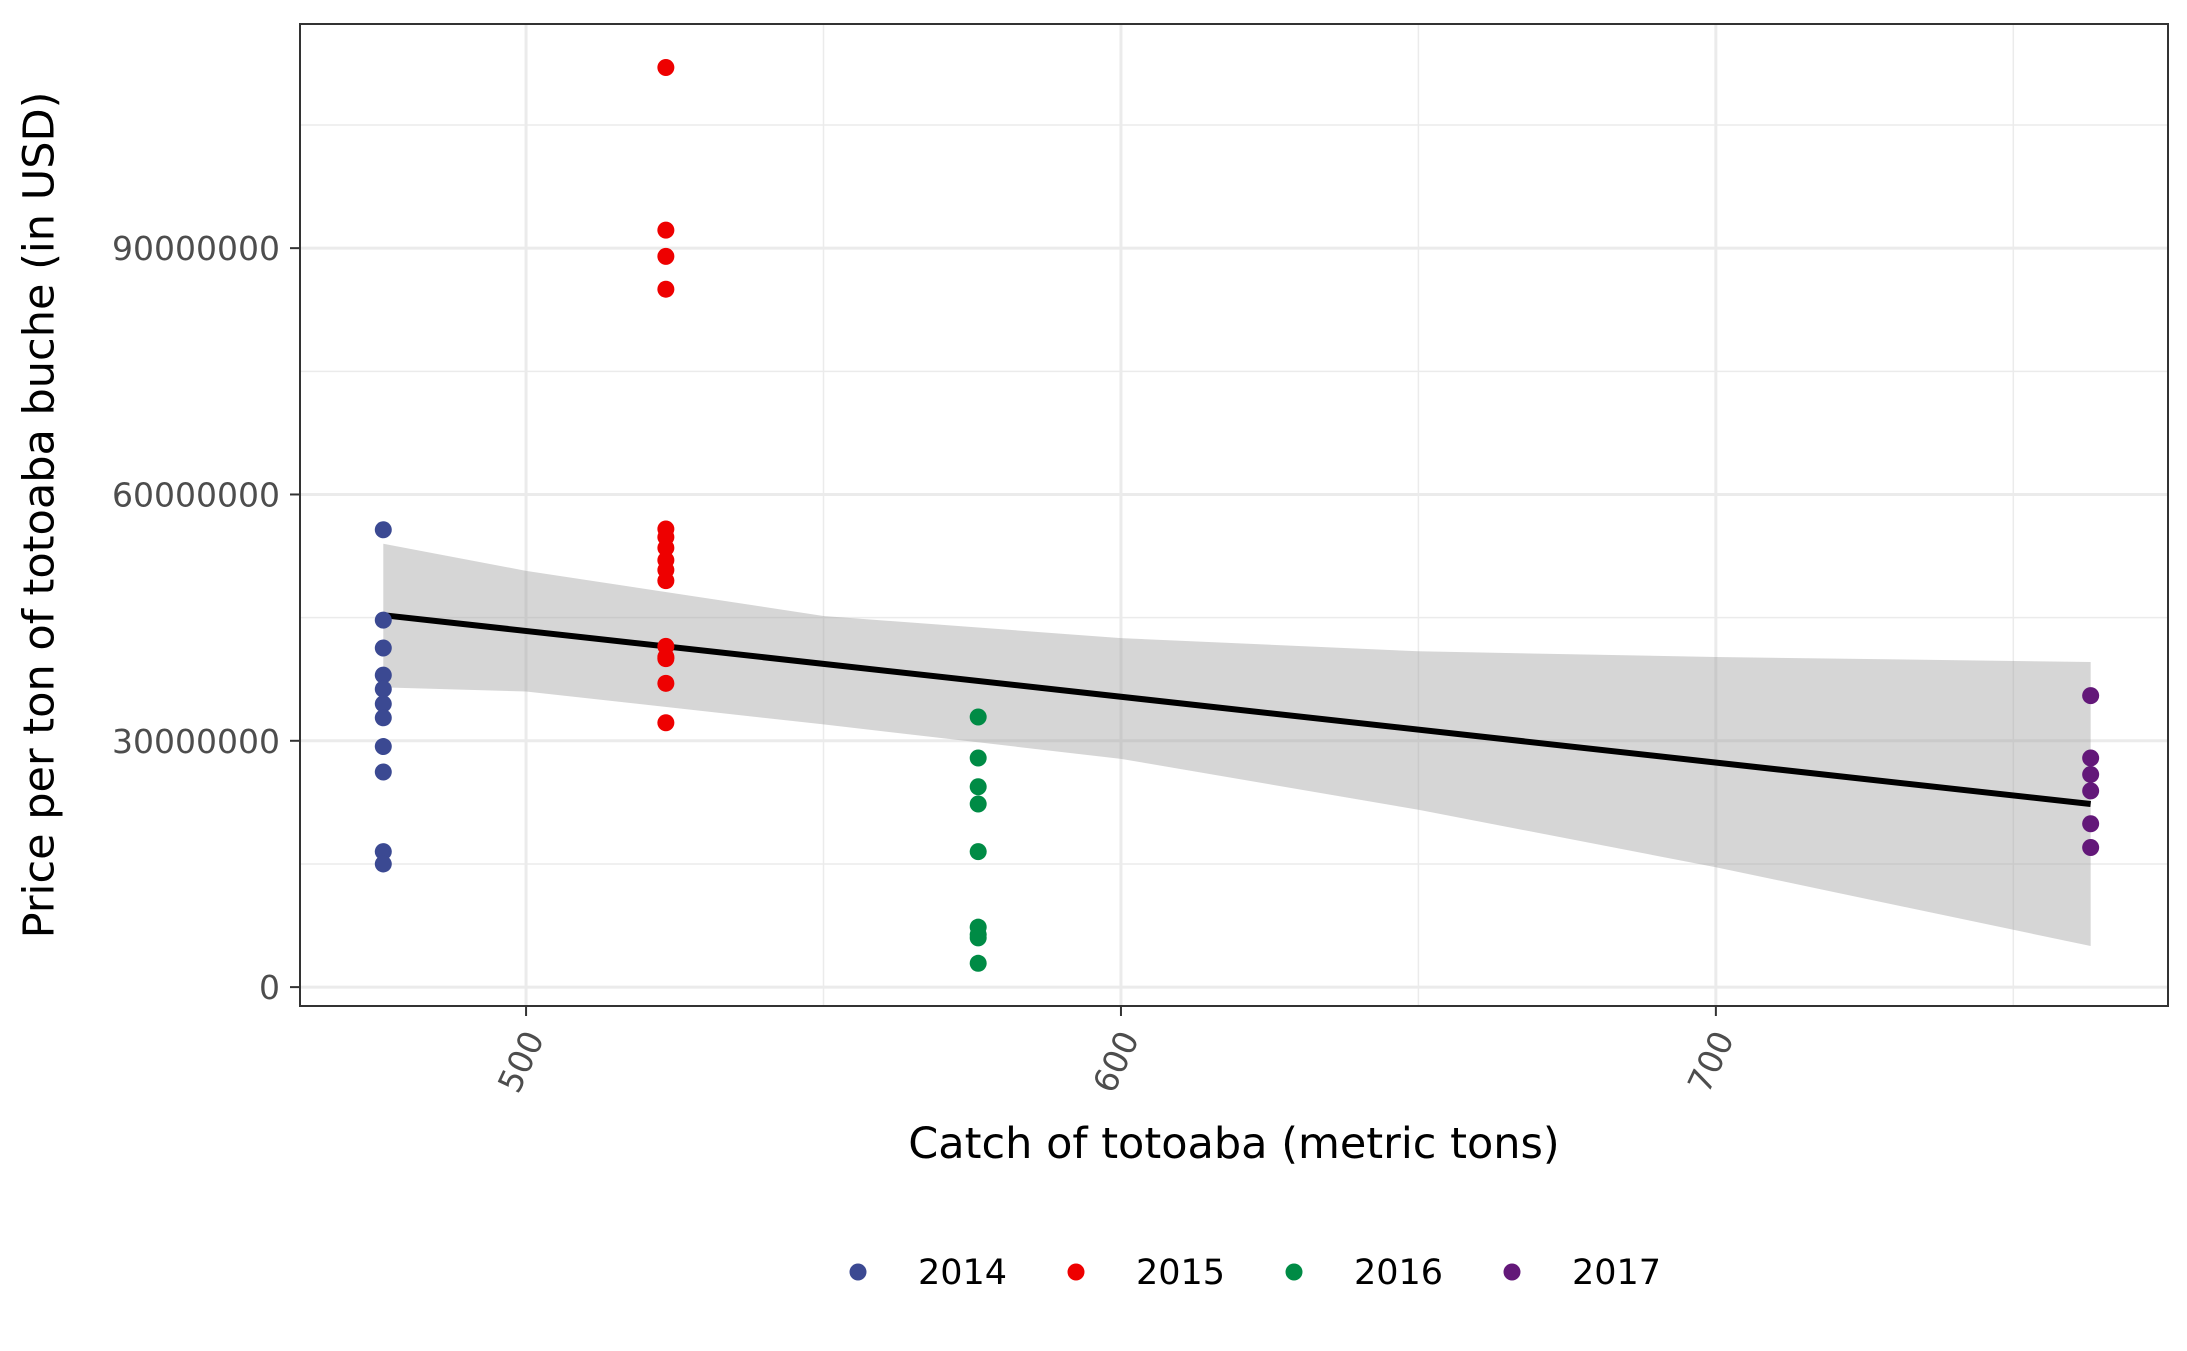 Image resolution: width=2187 pixels, height=1351 pixels. Describe the element at coordinates (269, 987) in the screenshot. I see `y-tick-label: 0` at that location.